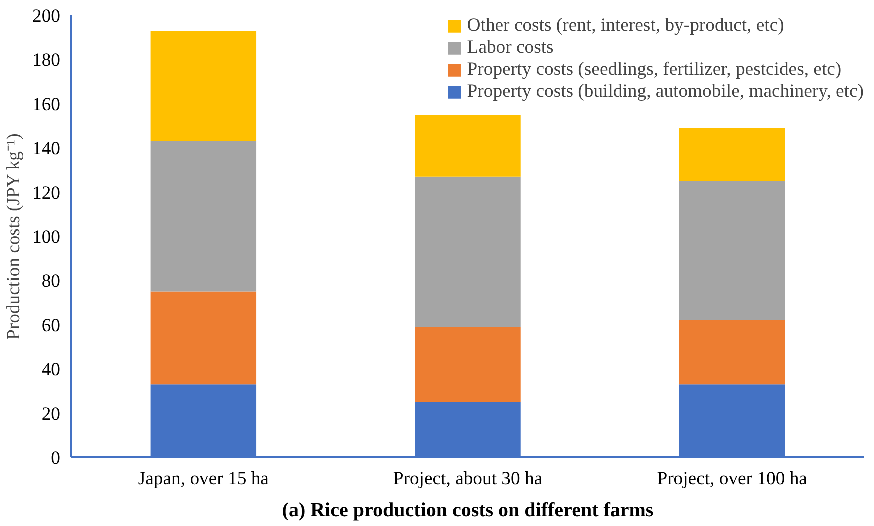  Describe the element at coordinates (51, 281) in the screenshot. I see `y-tick-label: 80` at that location.